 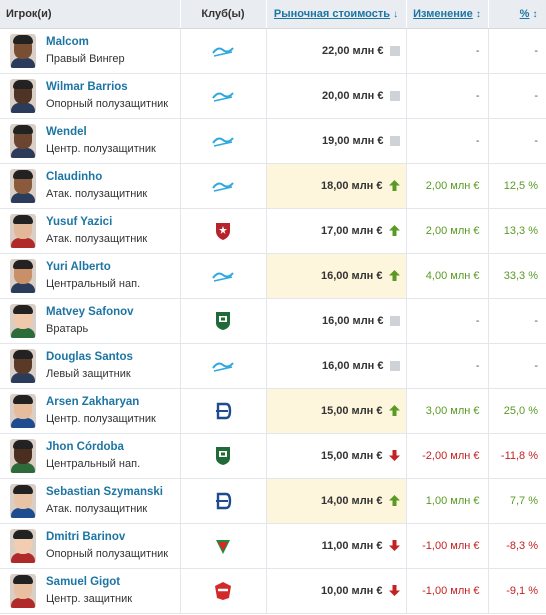 What do you see at coordinates (90, 311) in the screenshot?
I see `player-name-link: Matvey Safonov` at bounding box center [90, 311].